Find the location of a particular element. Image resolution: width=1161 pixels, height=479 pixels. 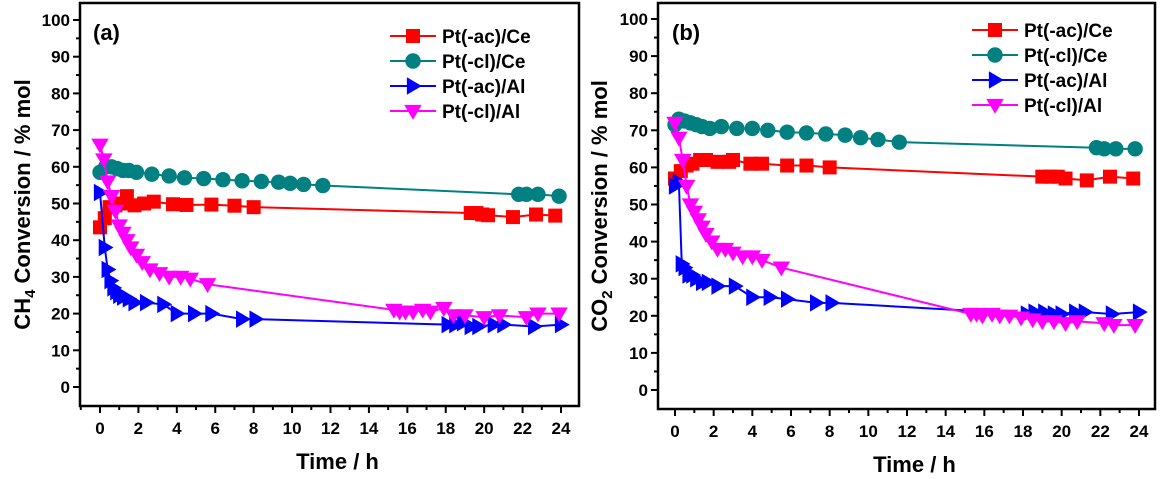

y-axis-title-b: CO2 Conversion / % mol is located at coordinates (601, 206).